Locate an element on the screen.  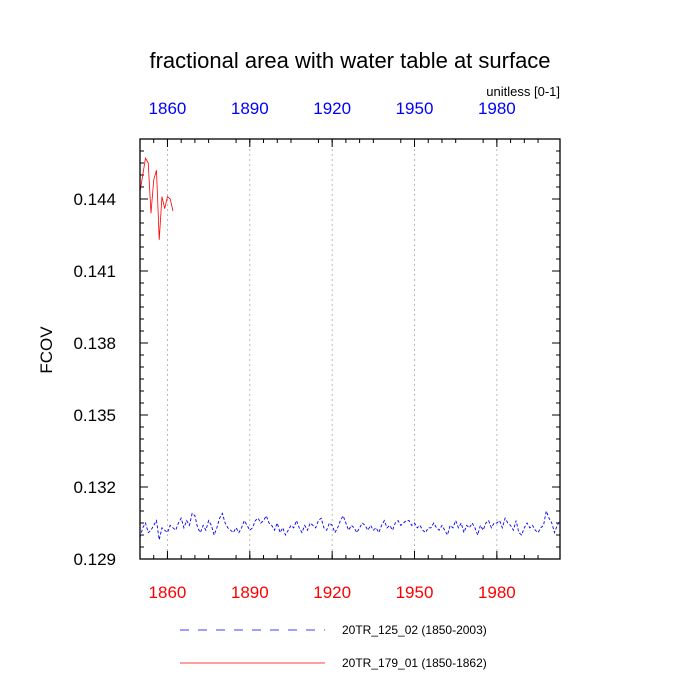
x-tick-label-top: 1890 is located at coordinates (250, 108).